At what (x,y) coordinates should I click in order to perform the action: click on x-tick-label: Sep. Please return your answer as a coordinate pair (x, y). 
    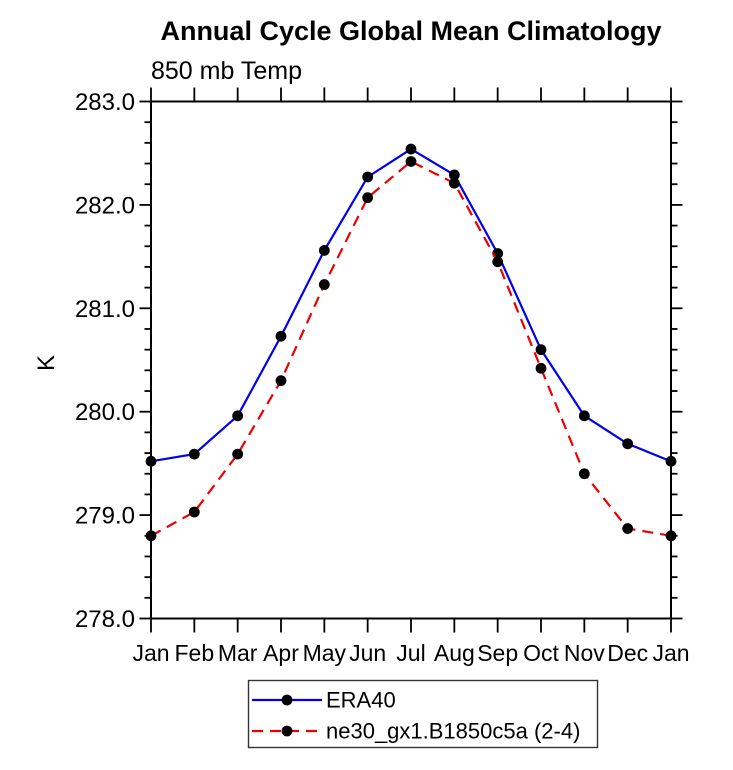
    Looking at the image, I should click on (497, 653).